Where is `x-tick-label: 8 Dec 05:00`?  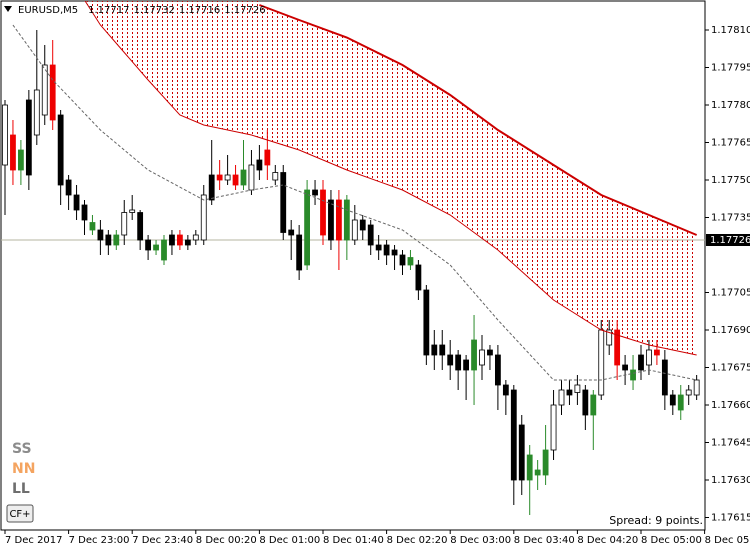
x-tick-label: 8 Dec 05:00 is located at coordinates (671, 540).